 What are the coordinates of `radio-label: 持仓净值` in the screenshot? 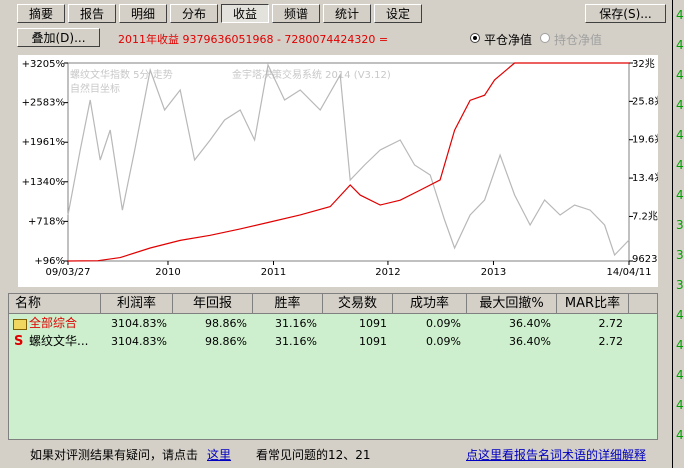 It's located at (578, 40).